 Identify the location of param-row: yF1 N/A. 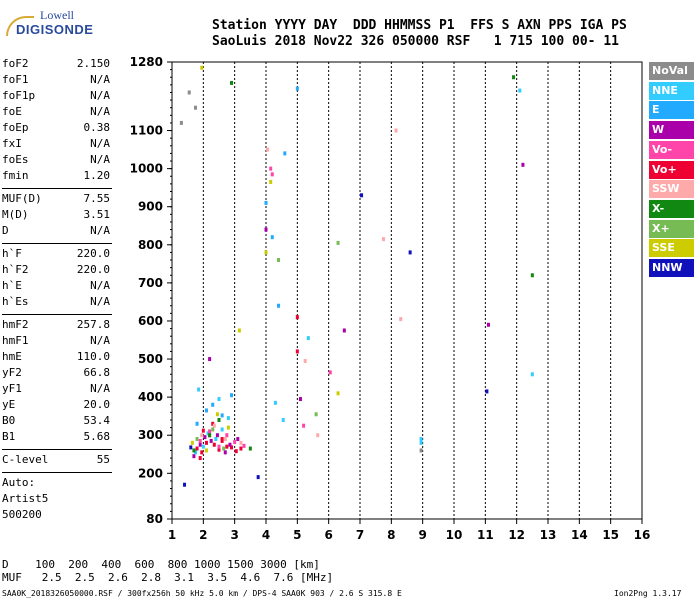
(56, 390).